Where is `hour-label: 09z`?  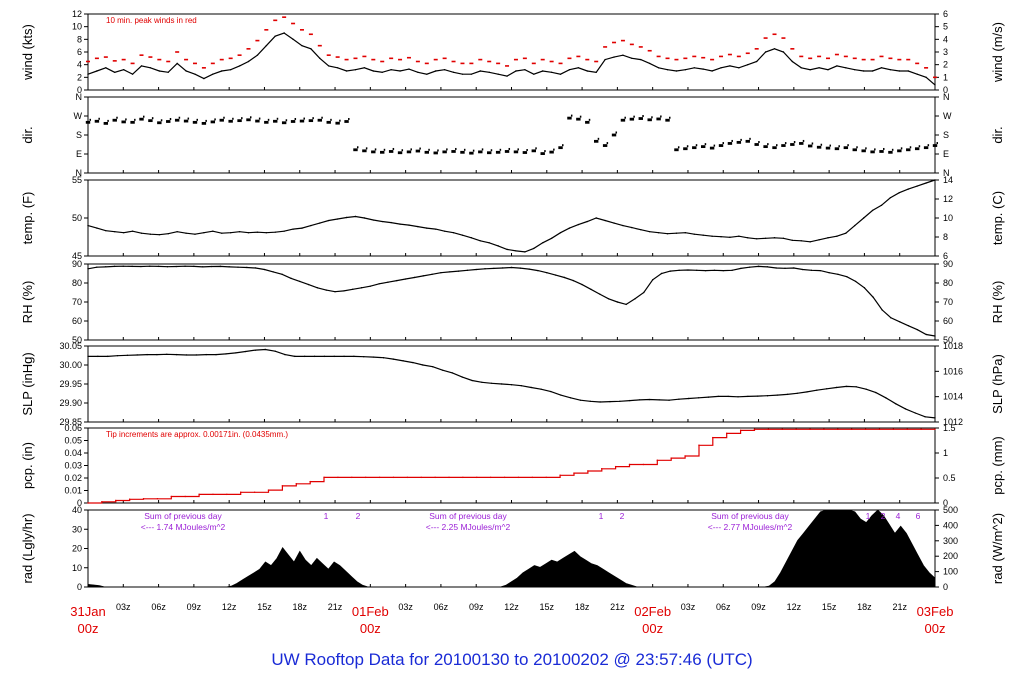
hour-label: 09z is located at coordinates (758, 607).